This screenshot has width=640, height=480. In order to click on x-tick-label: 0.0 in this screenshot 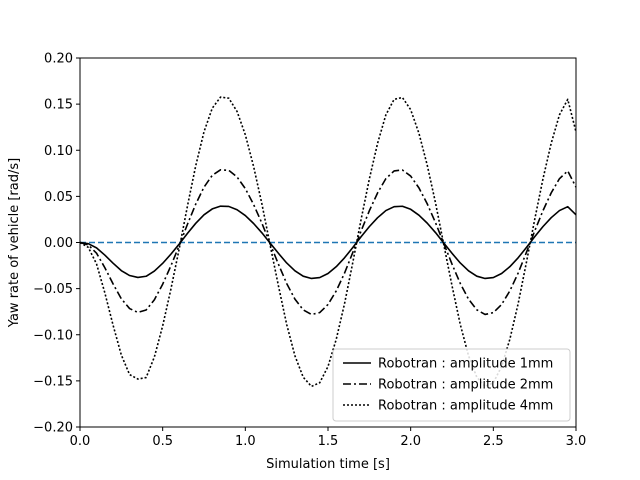, I will do `click(80, 441)`.